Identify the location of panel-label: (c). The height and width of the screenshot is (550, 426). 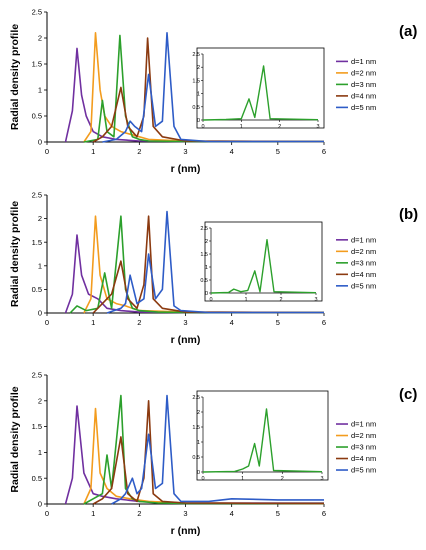
(408, 394).